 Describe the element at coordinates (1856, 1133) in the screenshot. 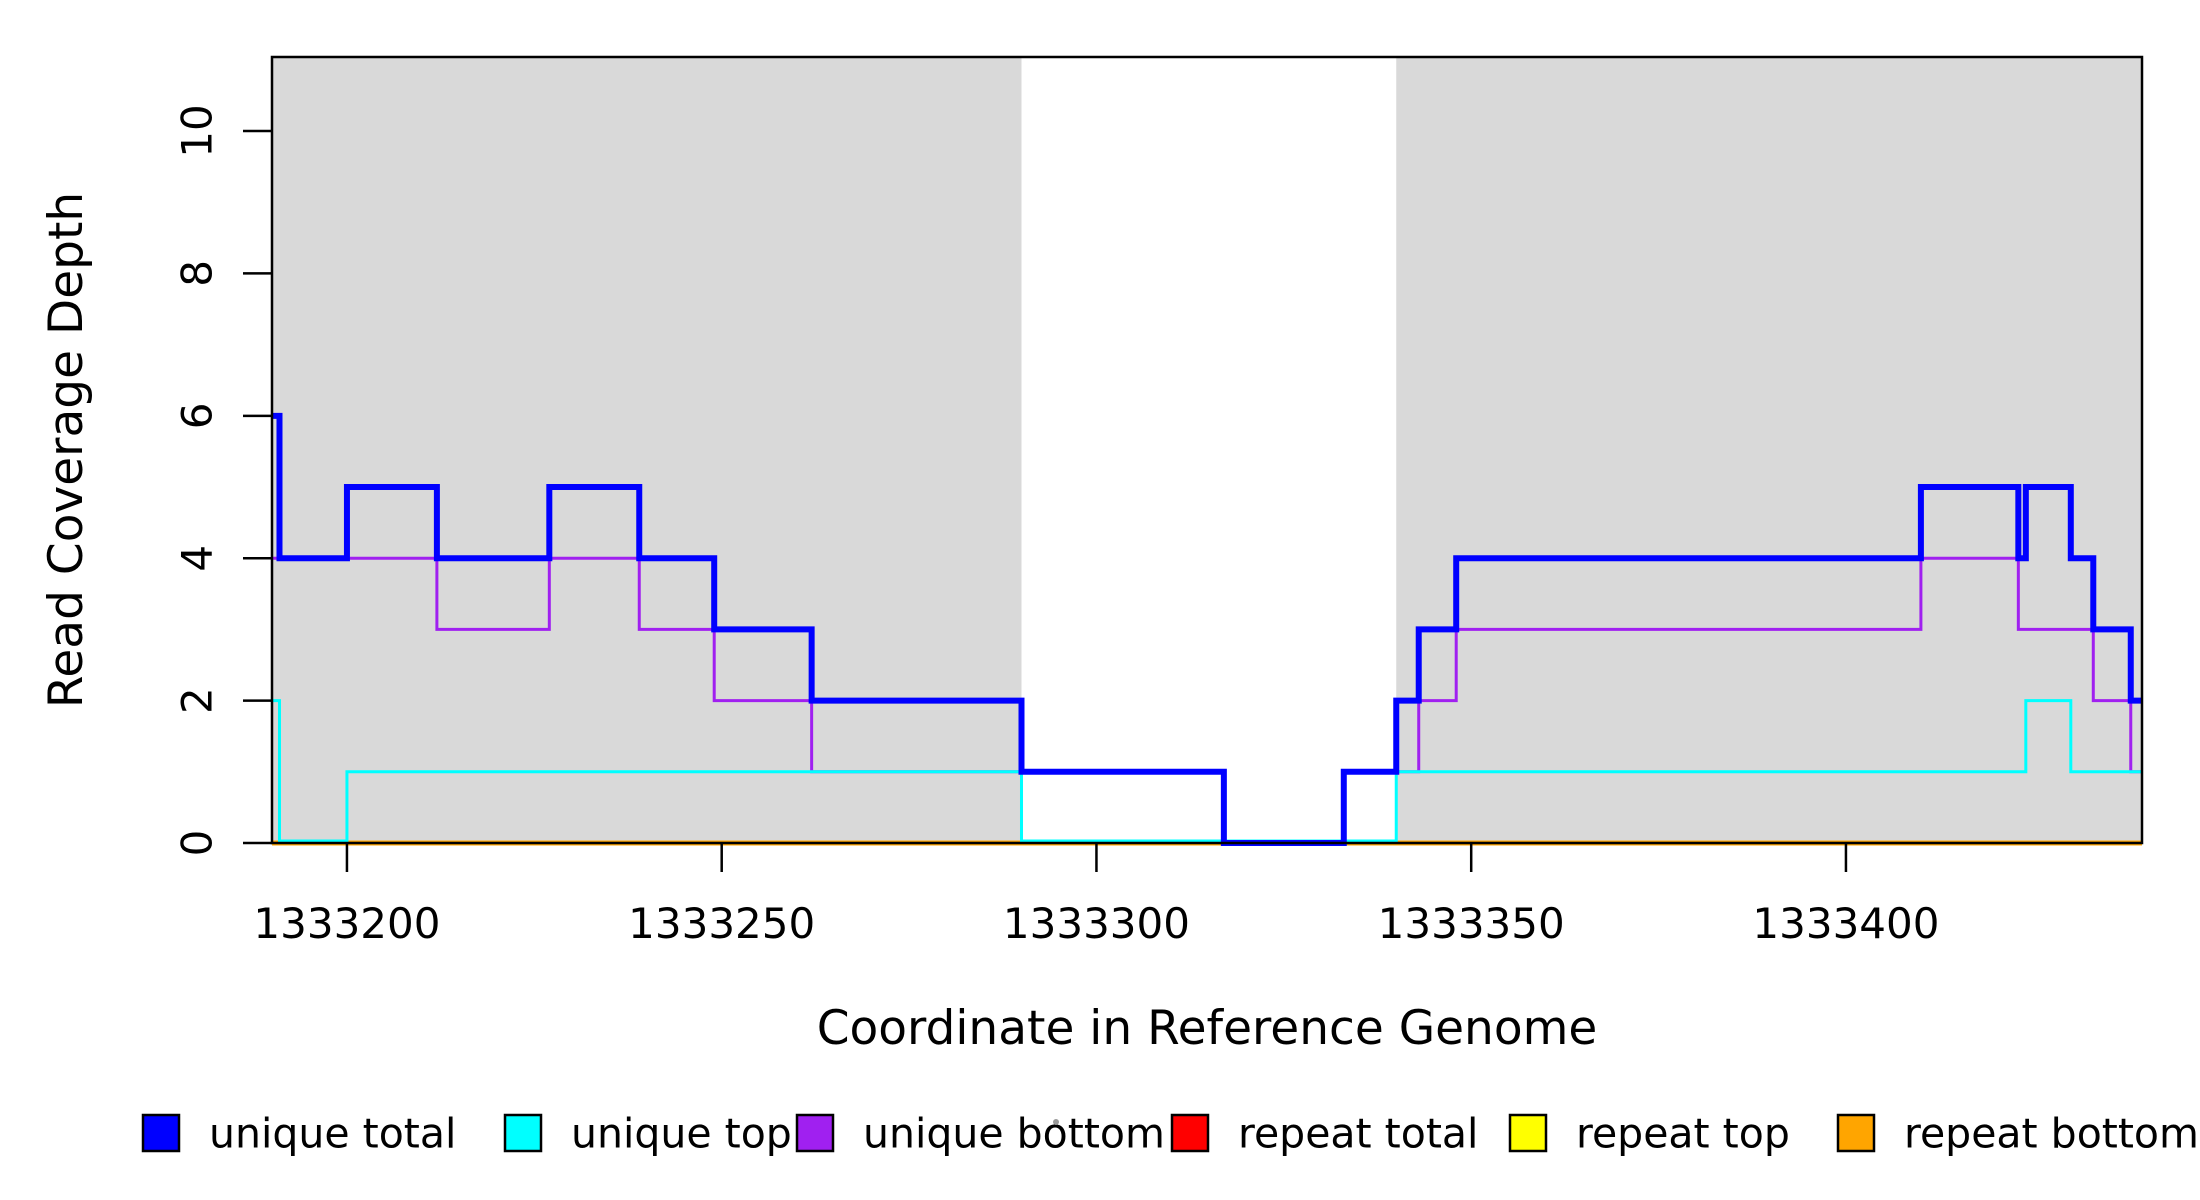

I see `legend-swatch-repeat-bottom` at that location.